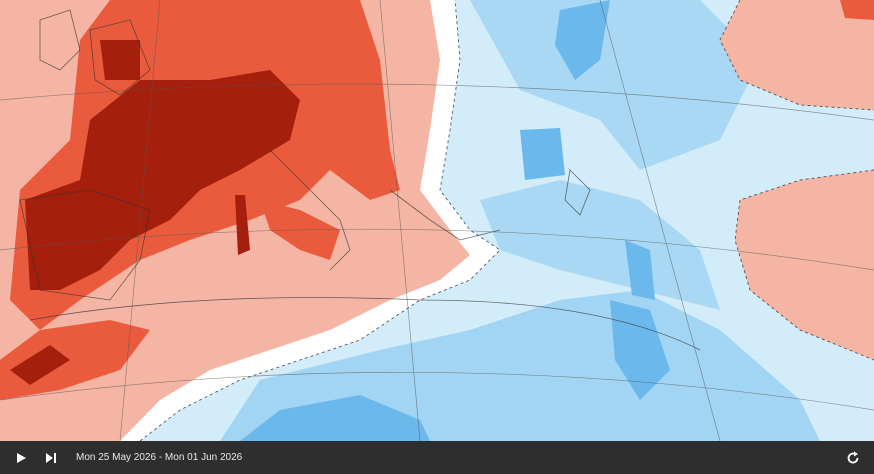  I want to click on step-button, so click(51, 458).